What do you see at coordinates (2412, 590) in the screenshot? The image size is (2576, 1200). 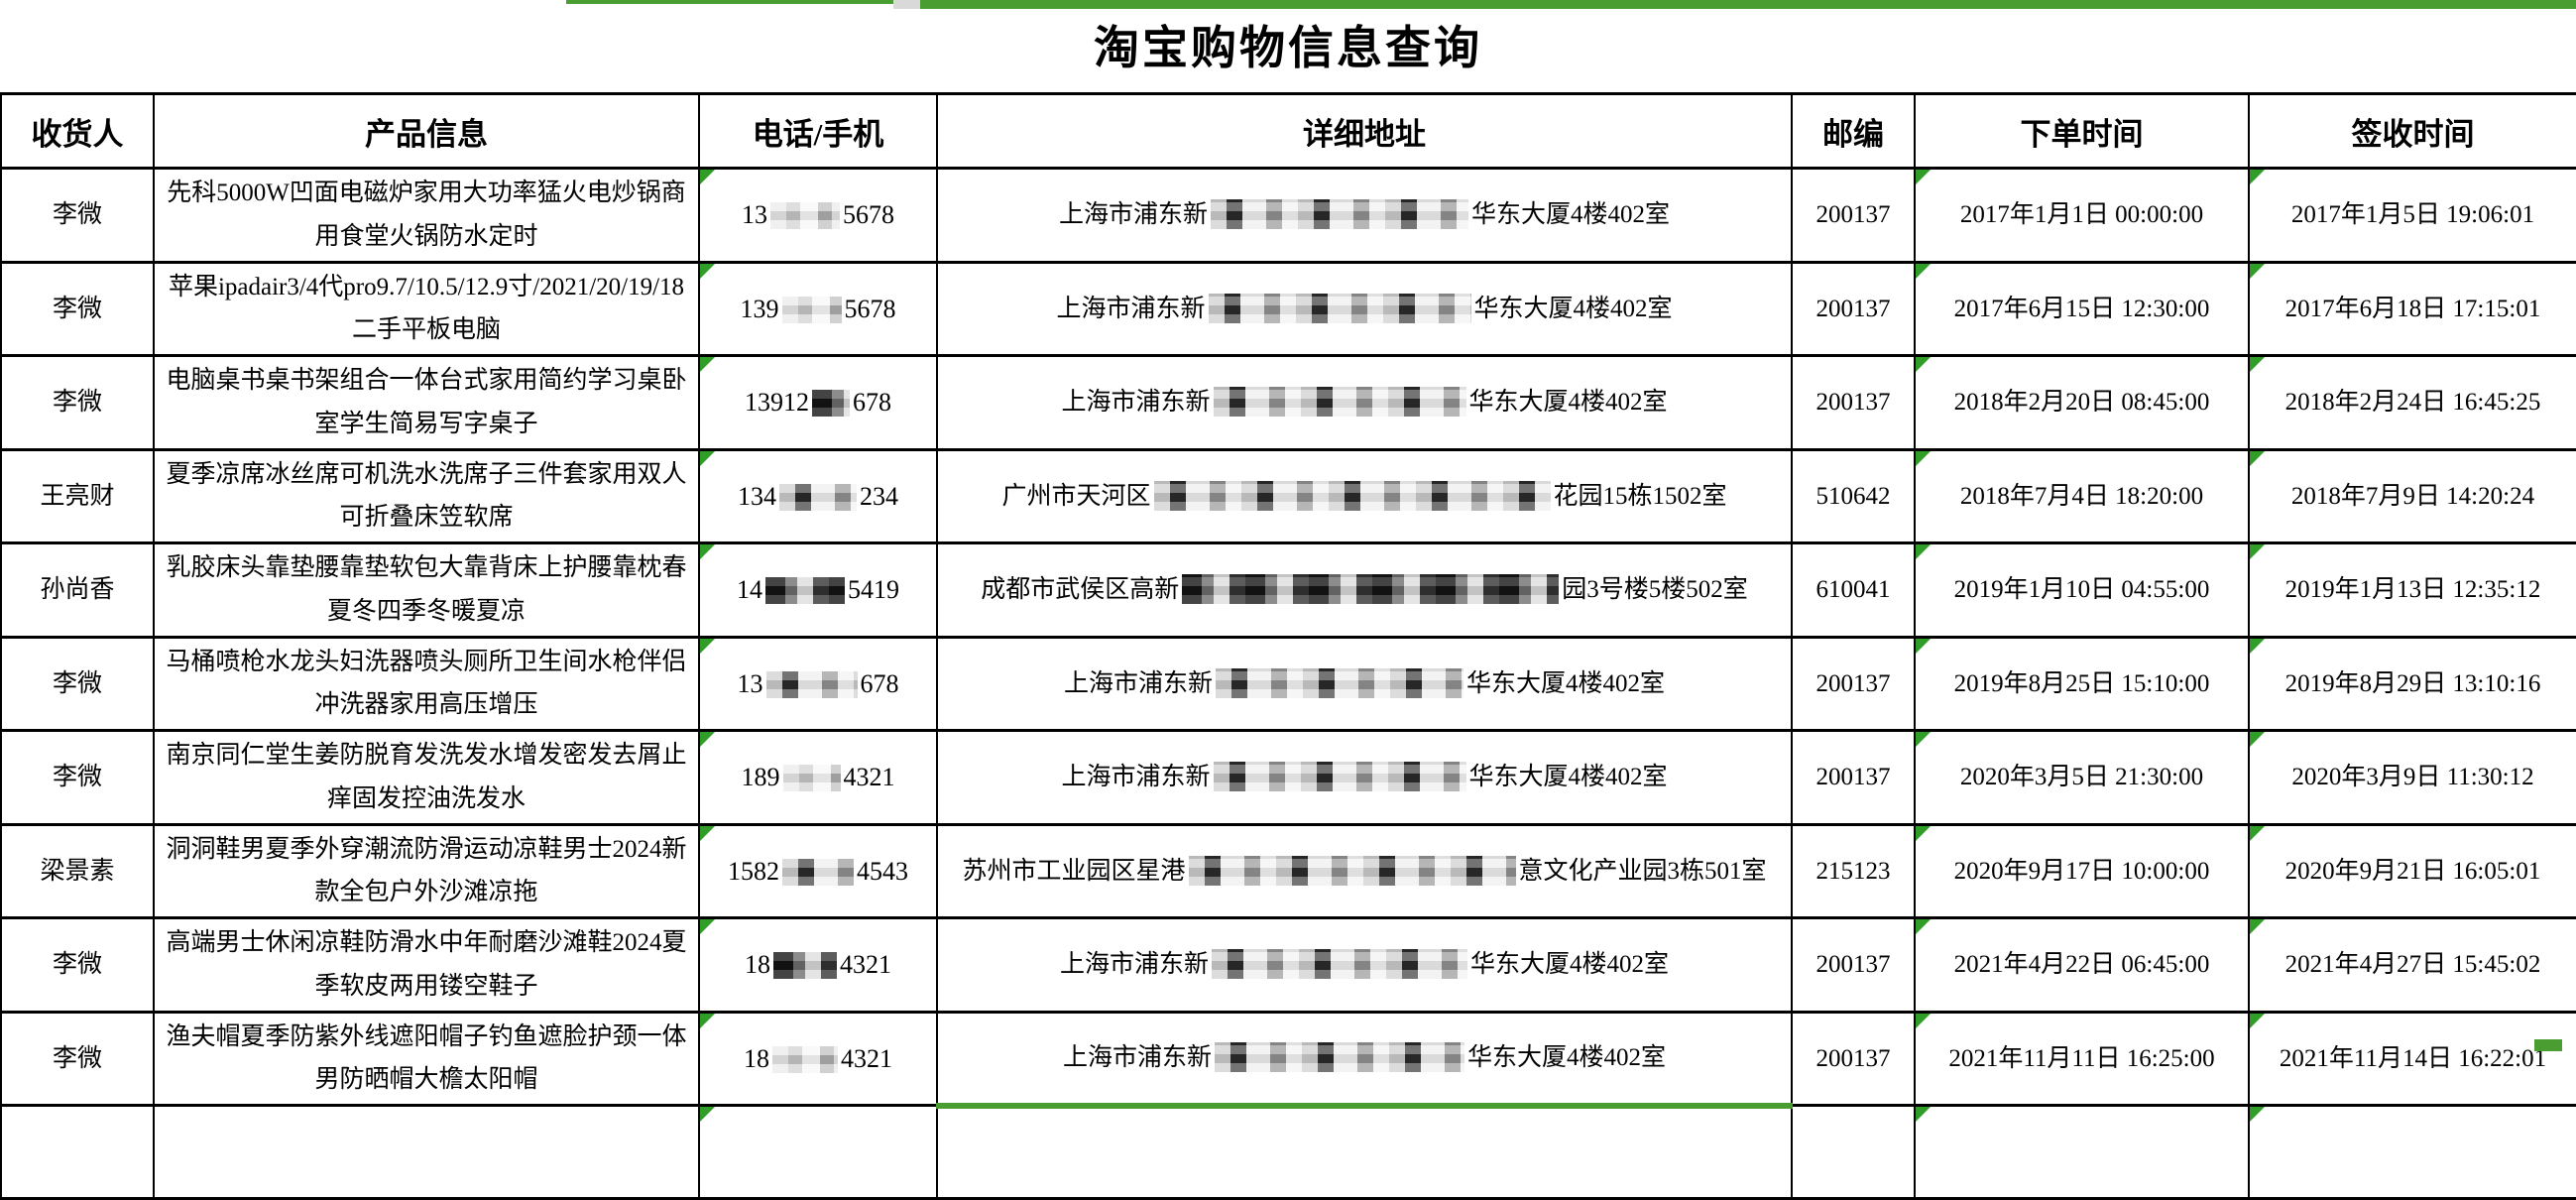 I see `cell-sign-time: 2019年1月13日 12:35:12` at bounding box center [2412, 590].